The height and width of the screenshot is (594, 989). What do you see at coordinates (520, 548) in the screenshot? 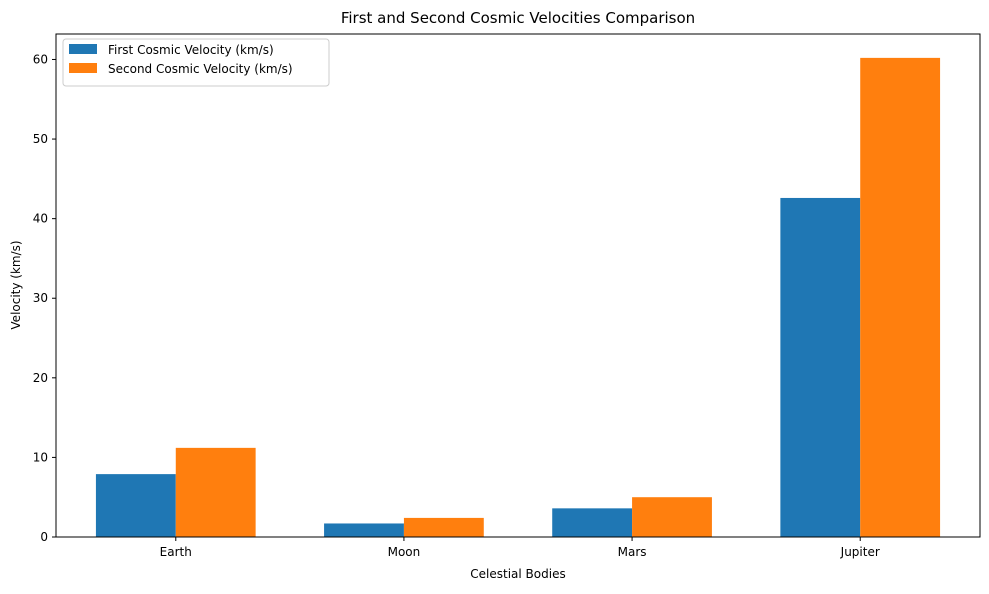
I see `x-axis-ticks: Earth Moon Mars Jupiter` at bounding box center [520, 548].